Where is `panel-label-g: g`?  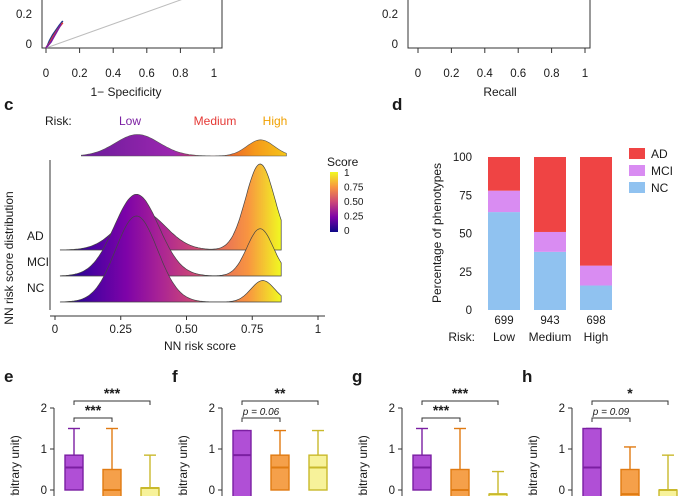 panel-label-g: g is located at coordinates (357, 376).